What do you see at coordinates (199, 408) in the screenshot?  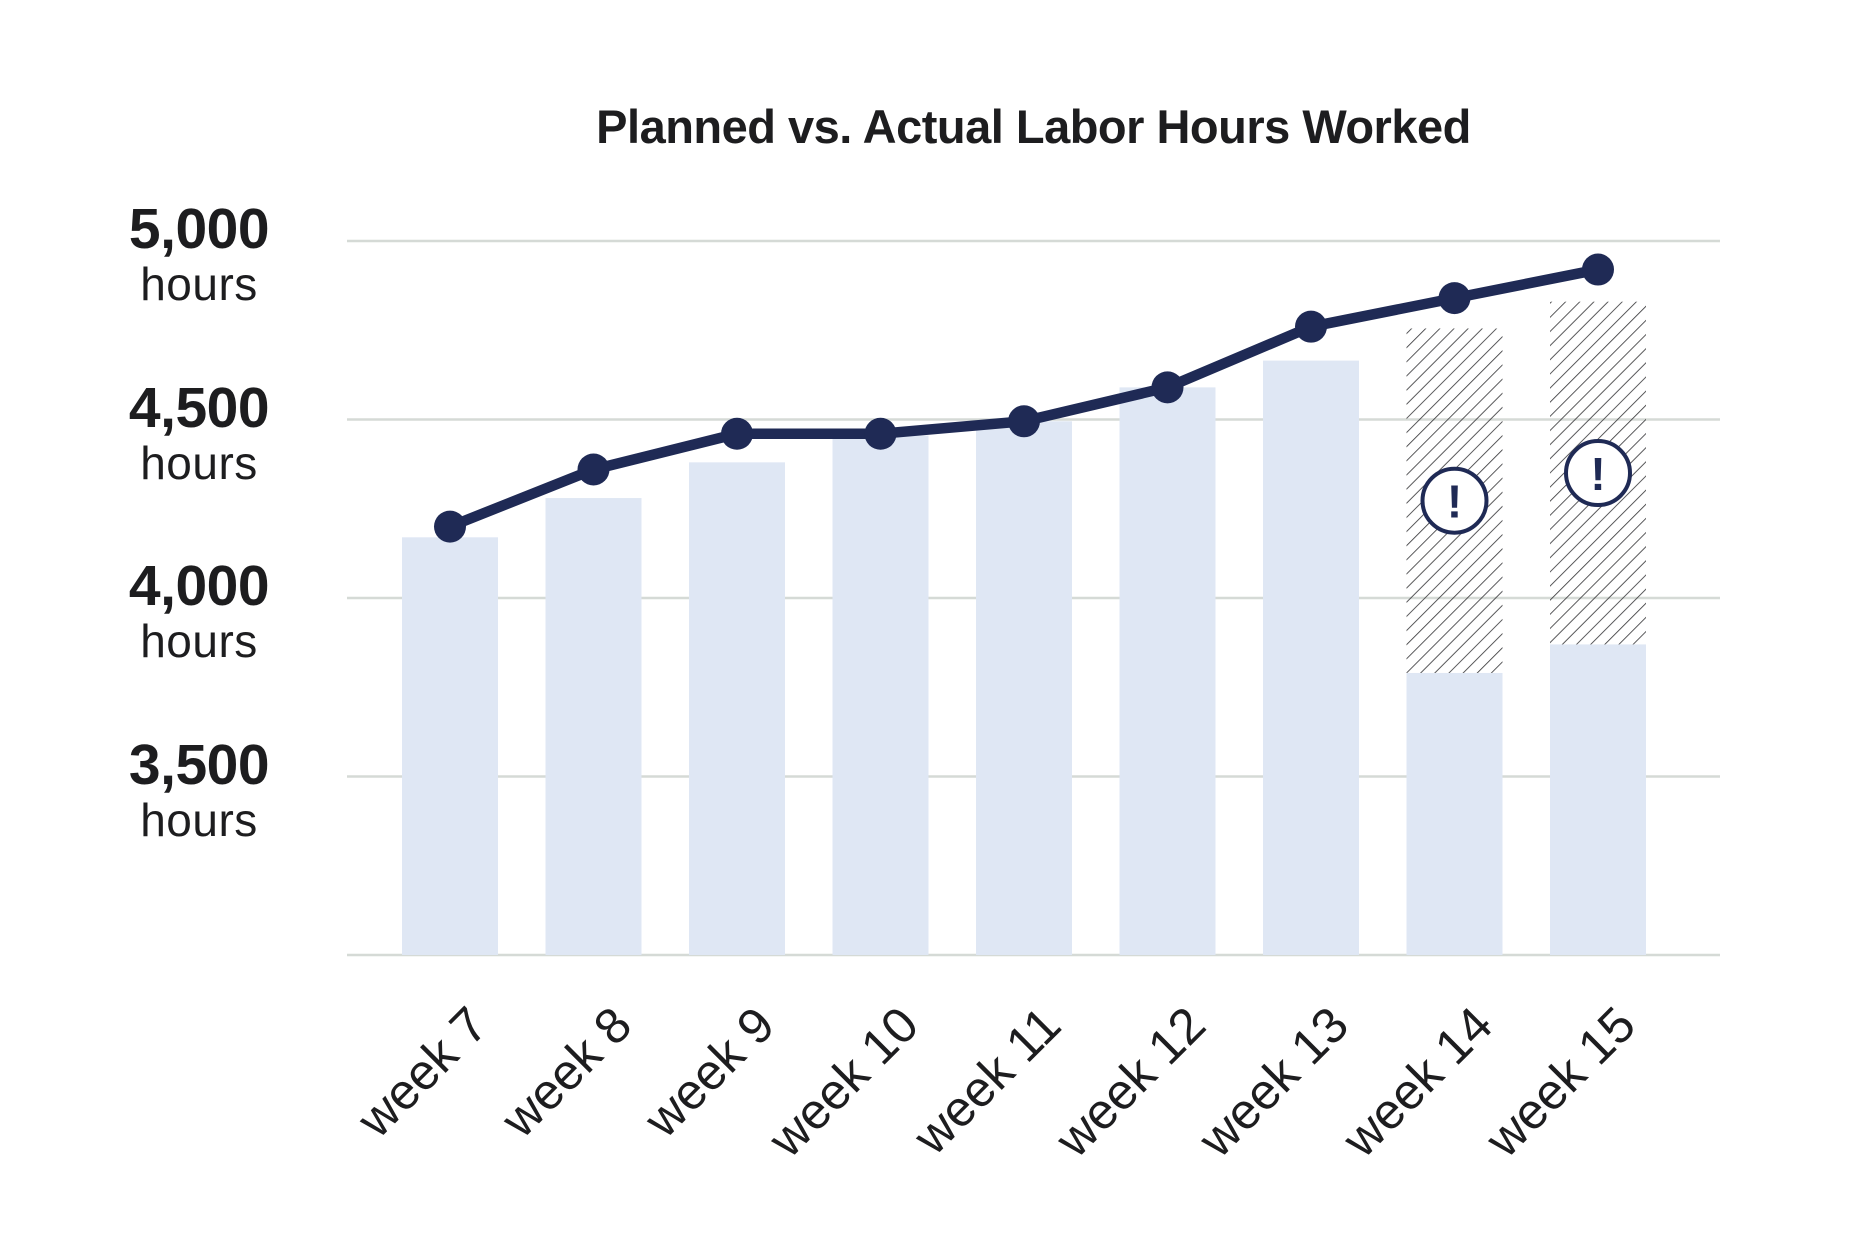 I see `y-tick-value: 4,500` at bounding box center [199, 408].